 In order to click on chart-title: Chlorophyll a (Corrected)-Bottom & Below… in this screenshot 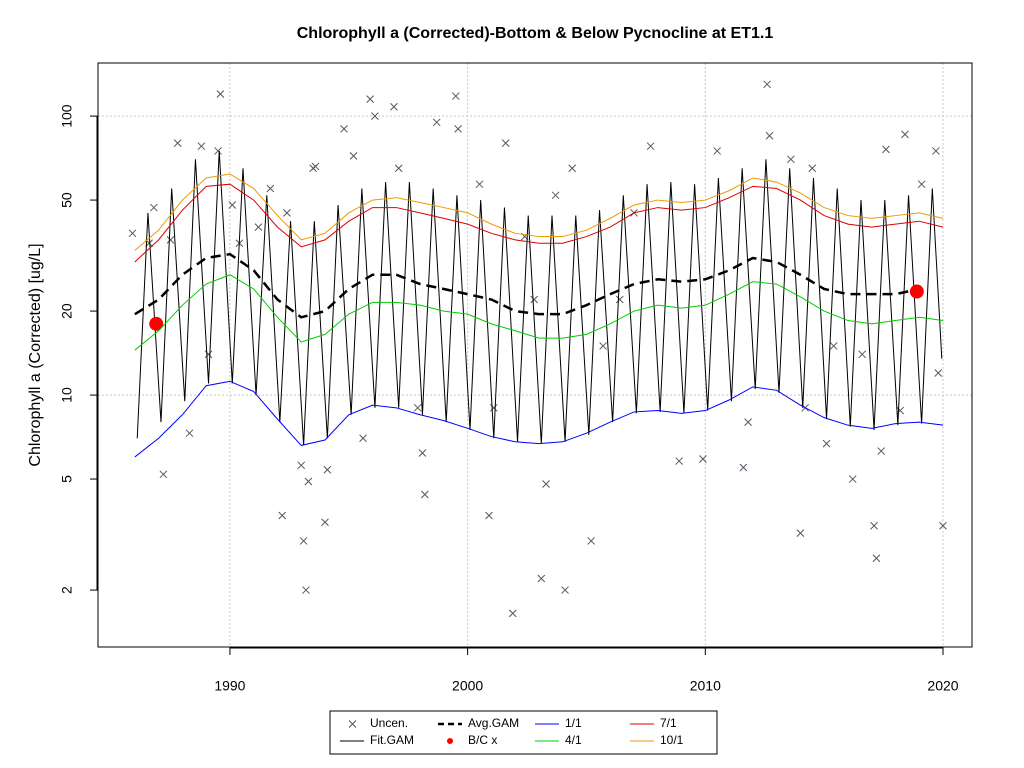, I will do `click(535, 33)`.